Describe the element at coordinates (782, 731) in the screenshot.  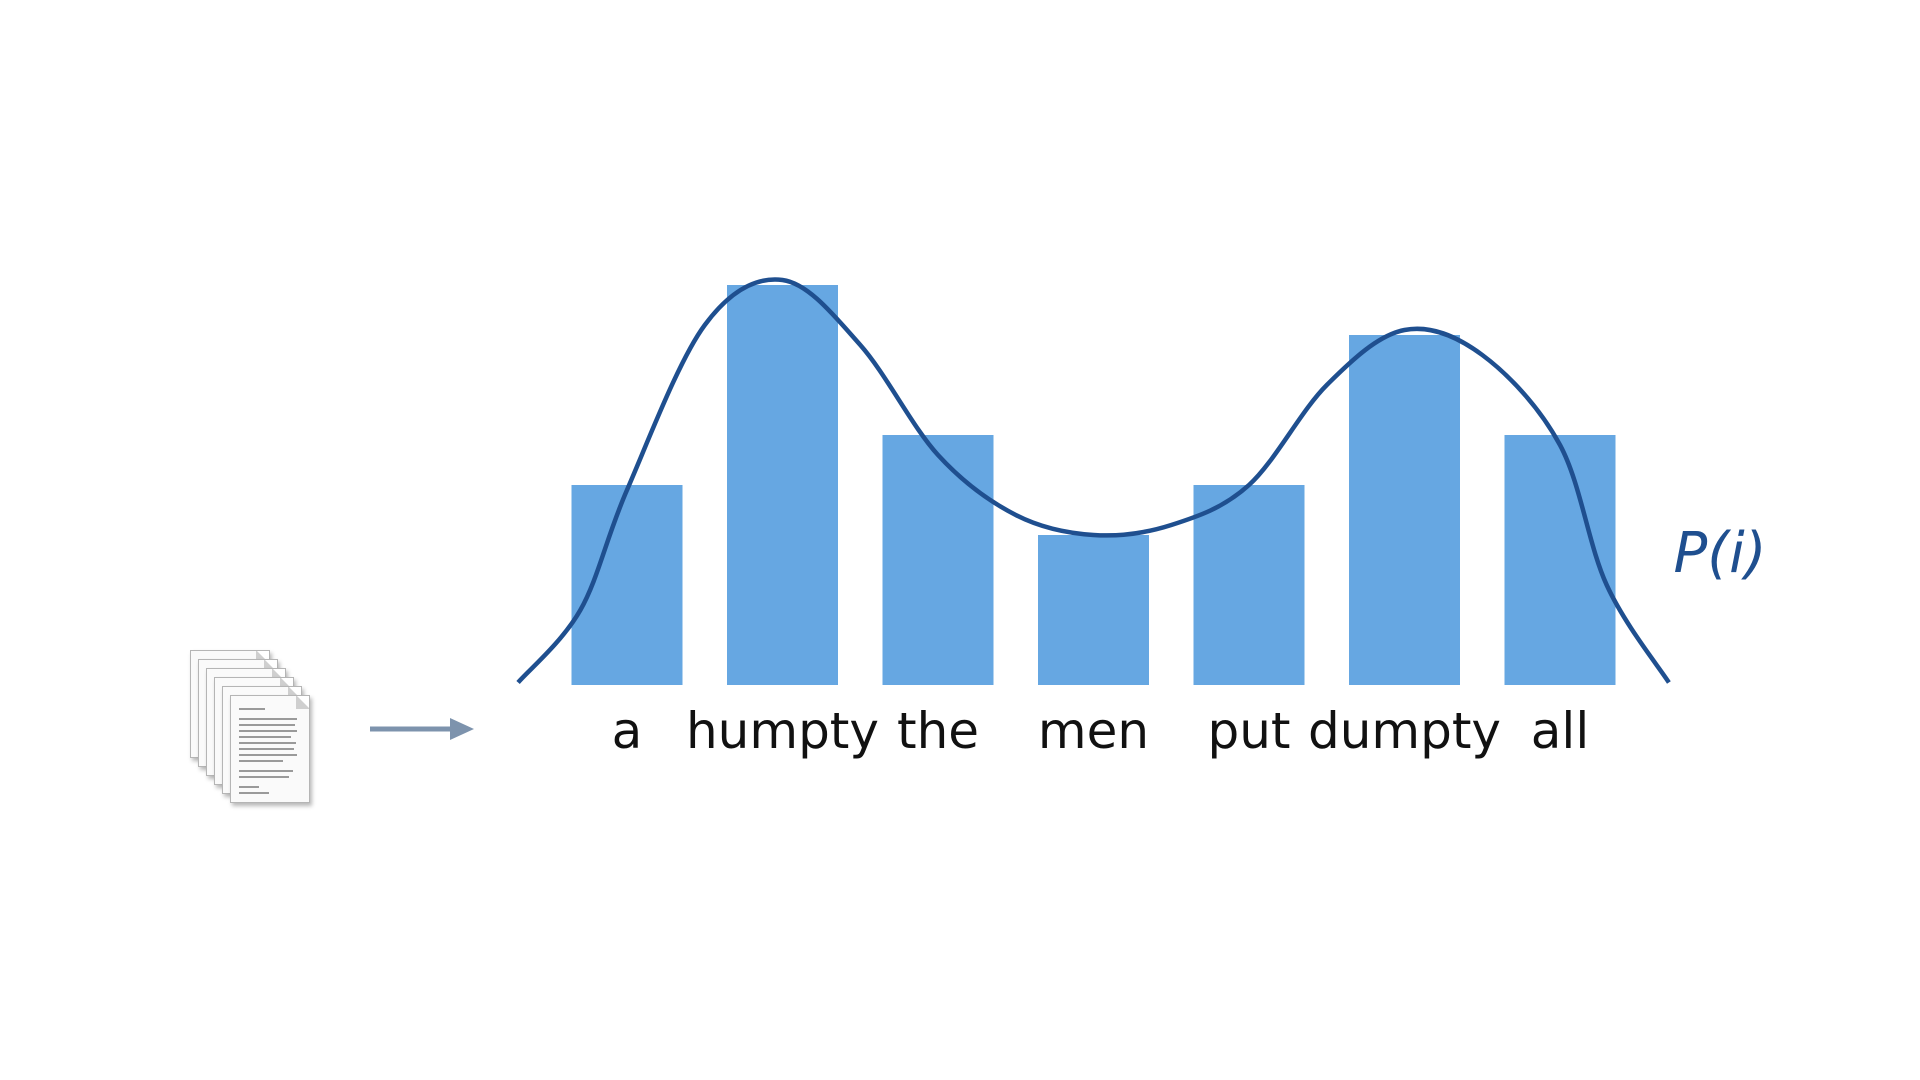
I see `category-label-humpty: humpty` at that location.